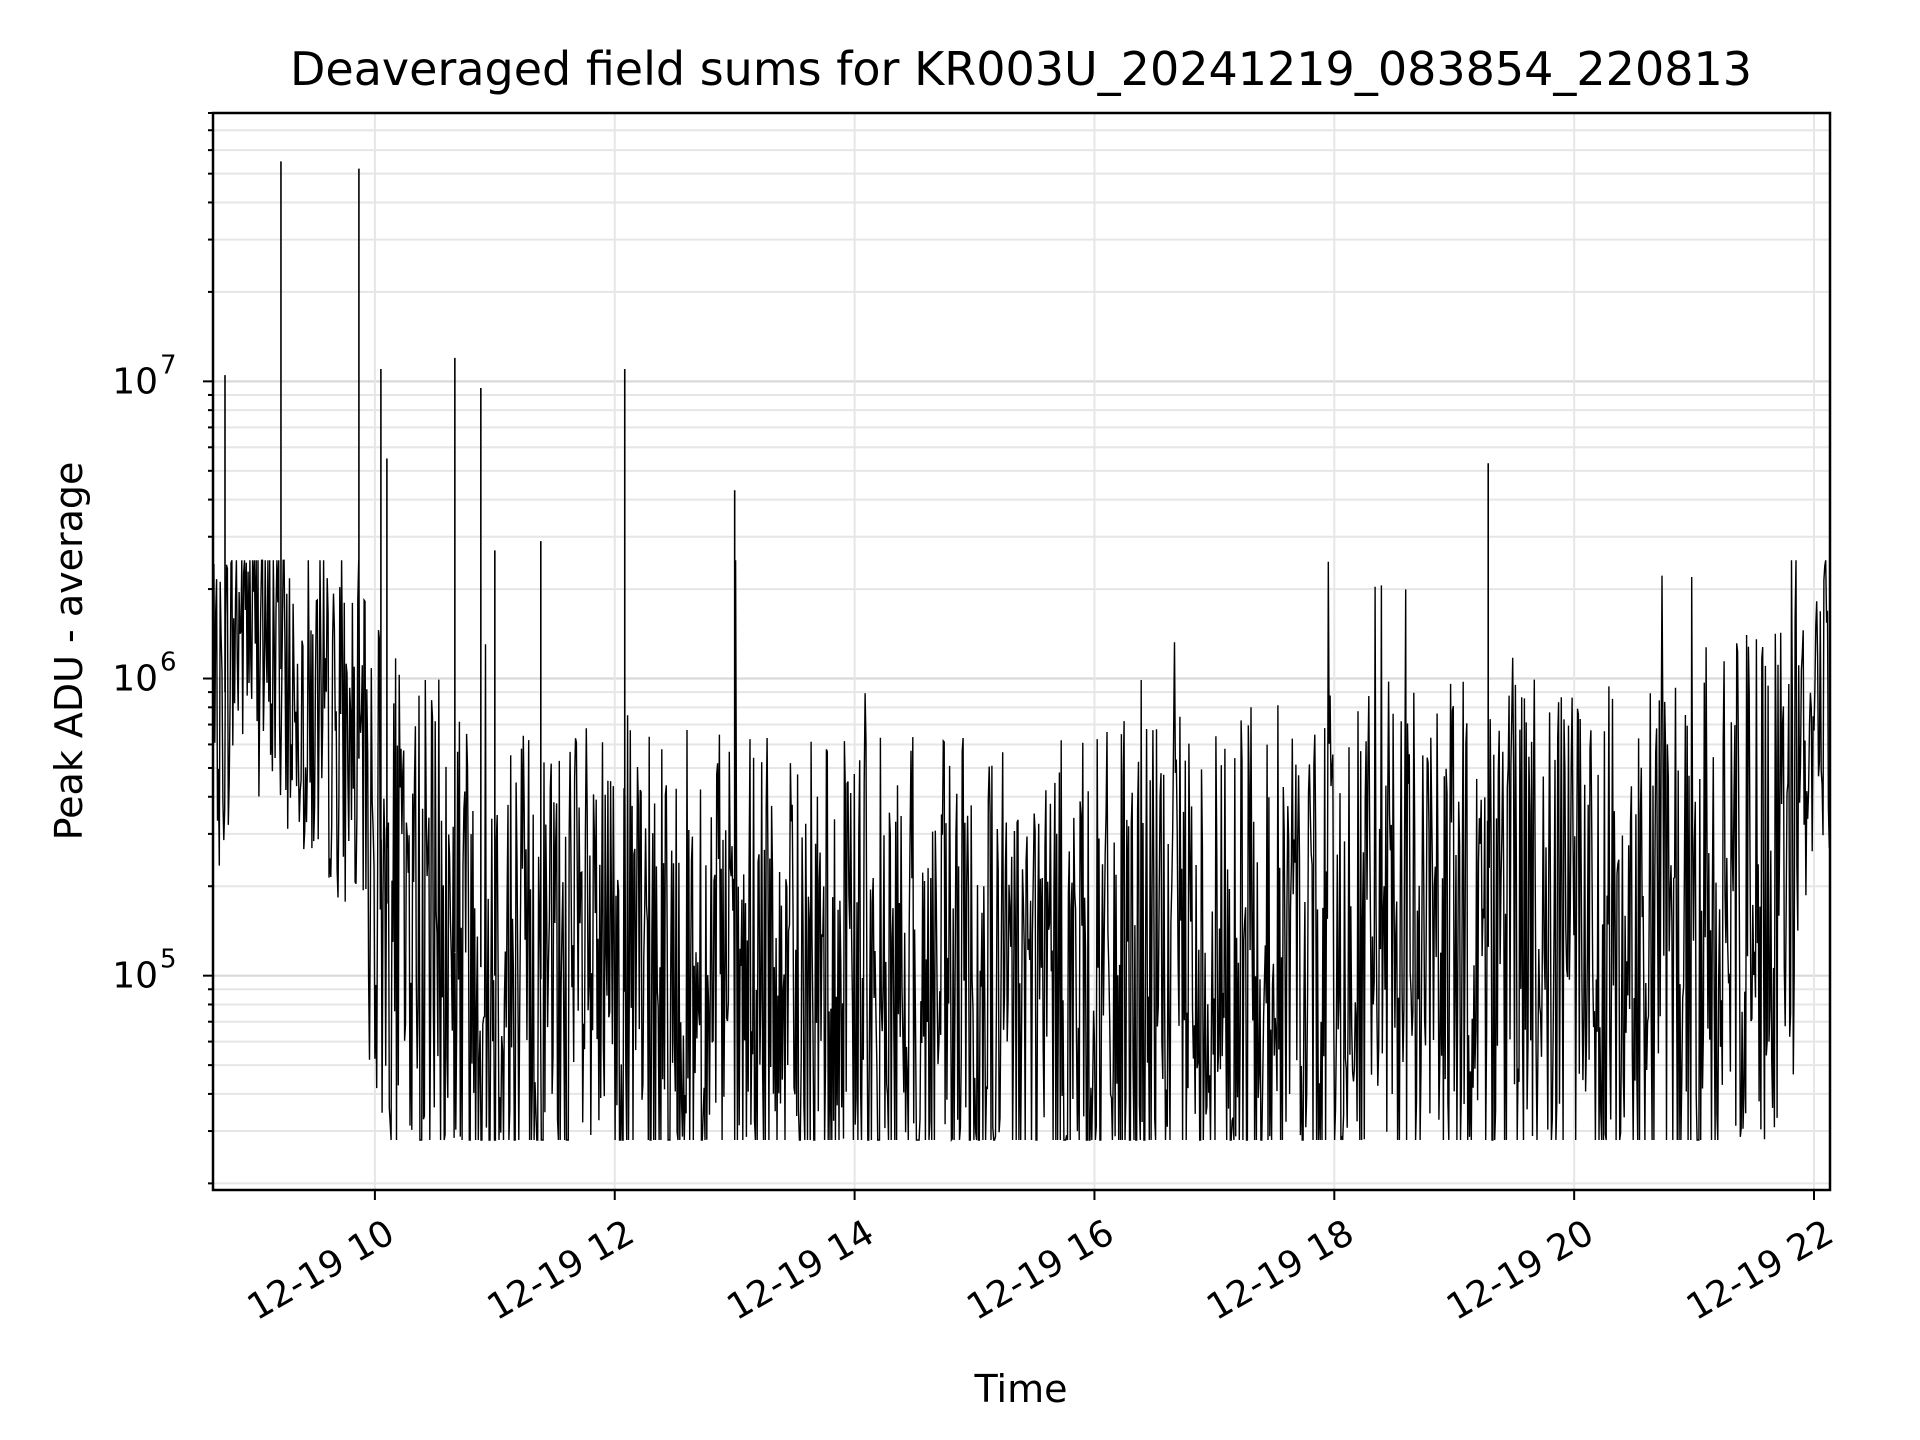 The image size is (1920, 1440). I want to click on y-tick-label-exponent: 5, so click(168, 960).